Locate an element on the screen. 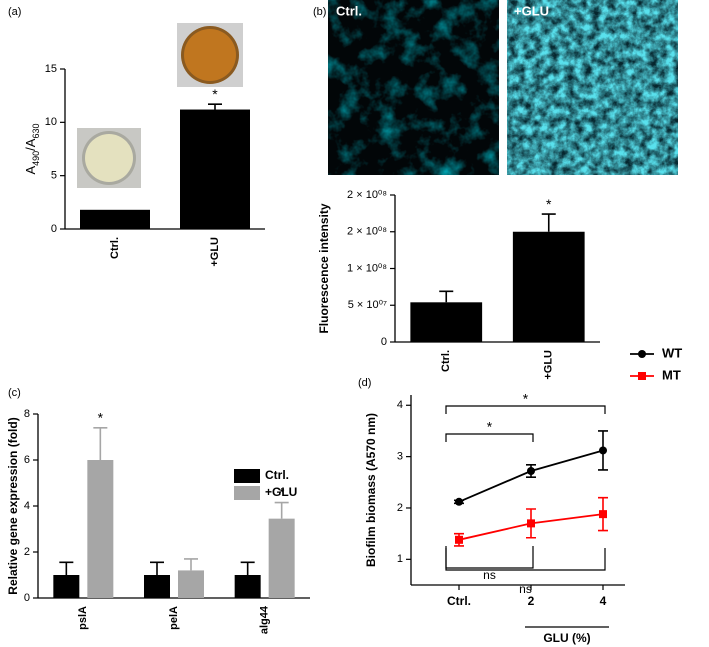  y-tick-label: 5 × 10⁰⁷ is located at coordinates (367, 305).